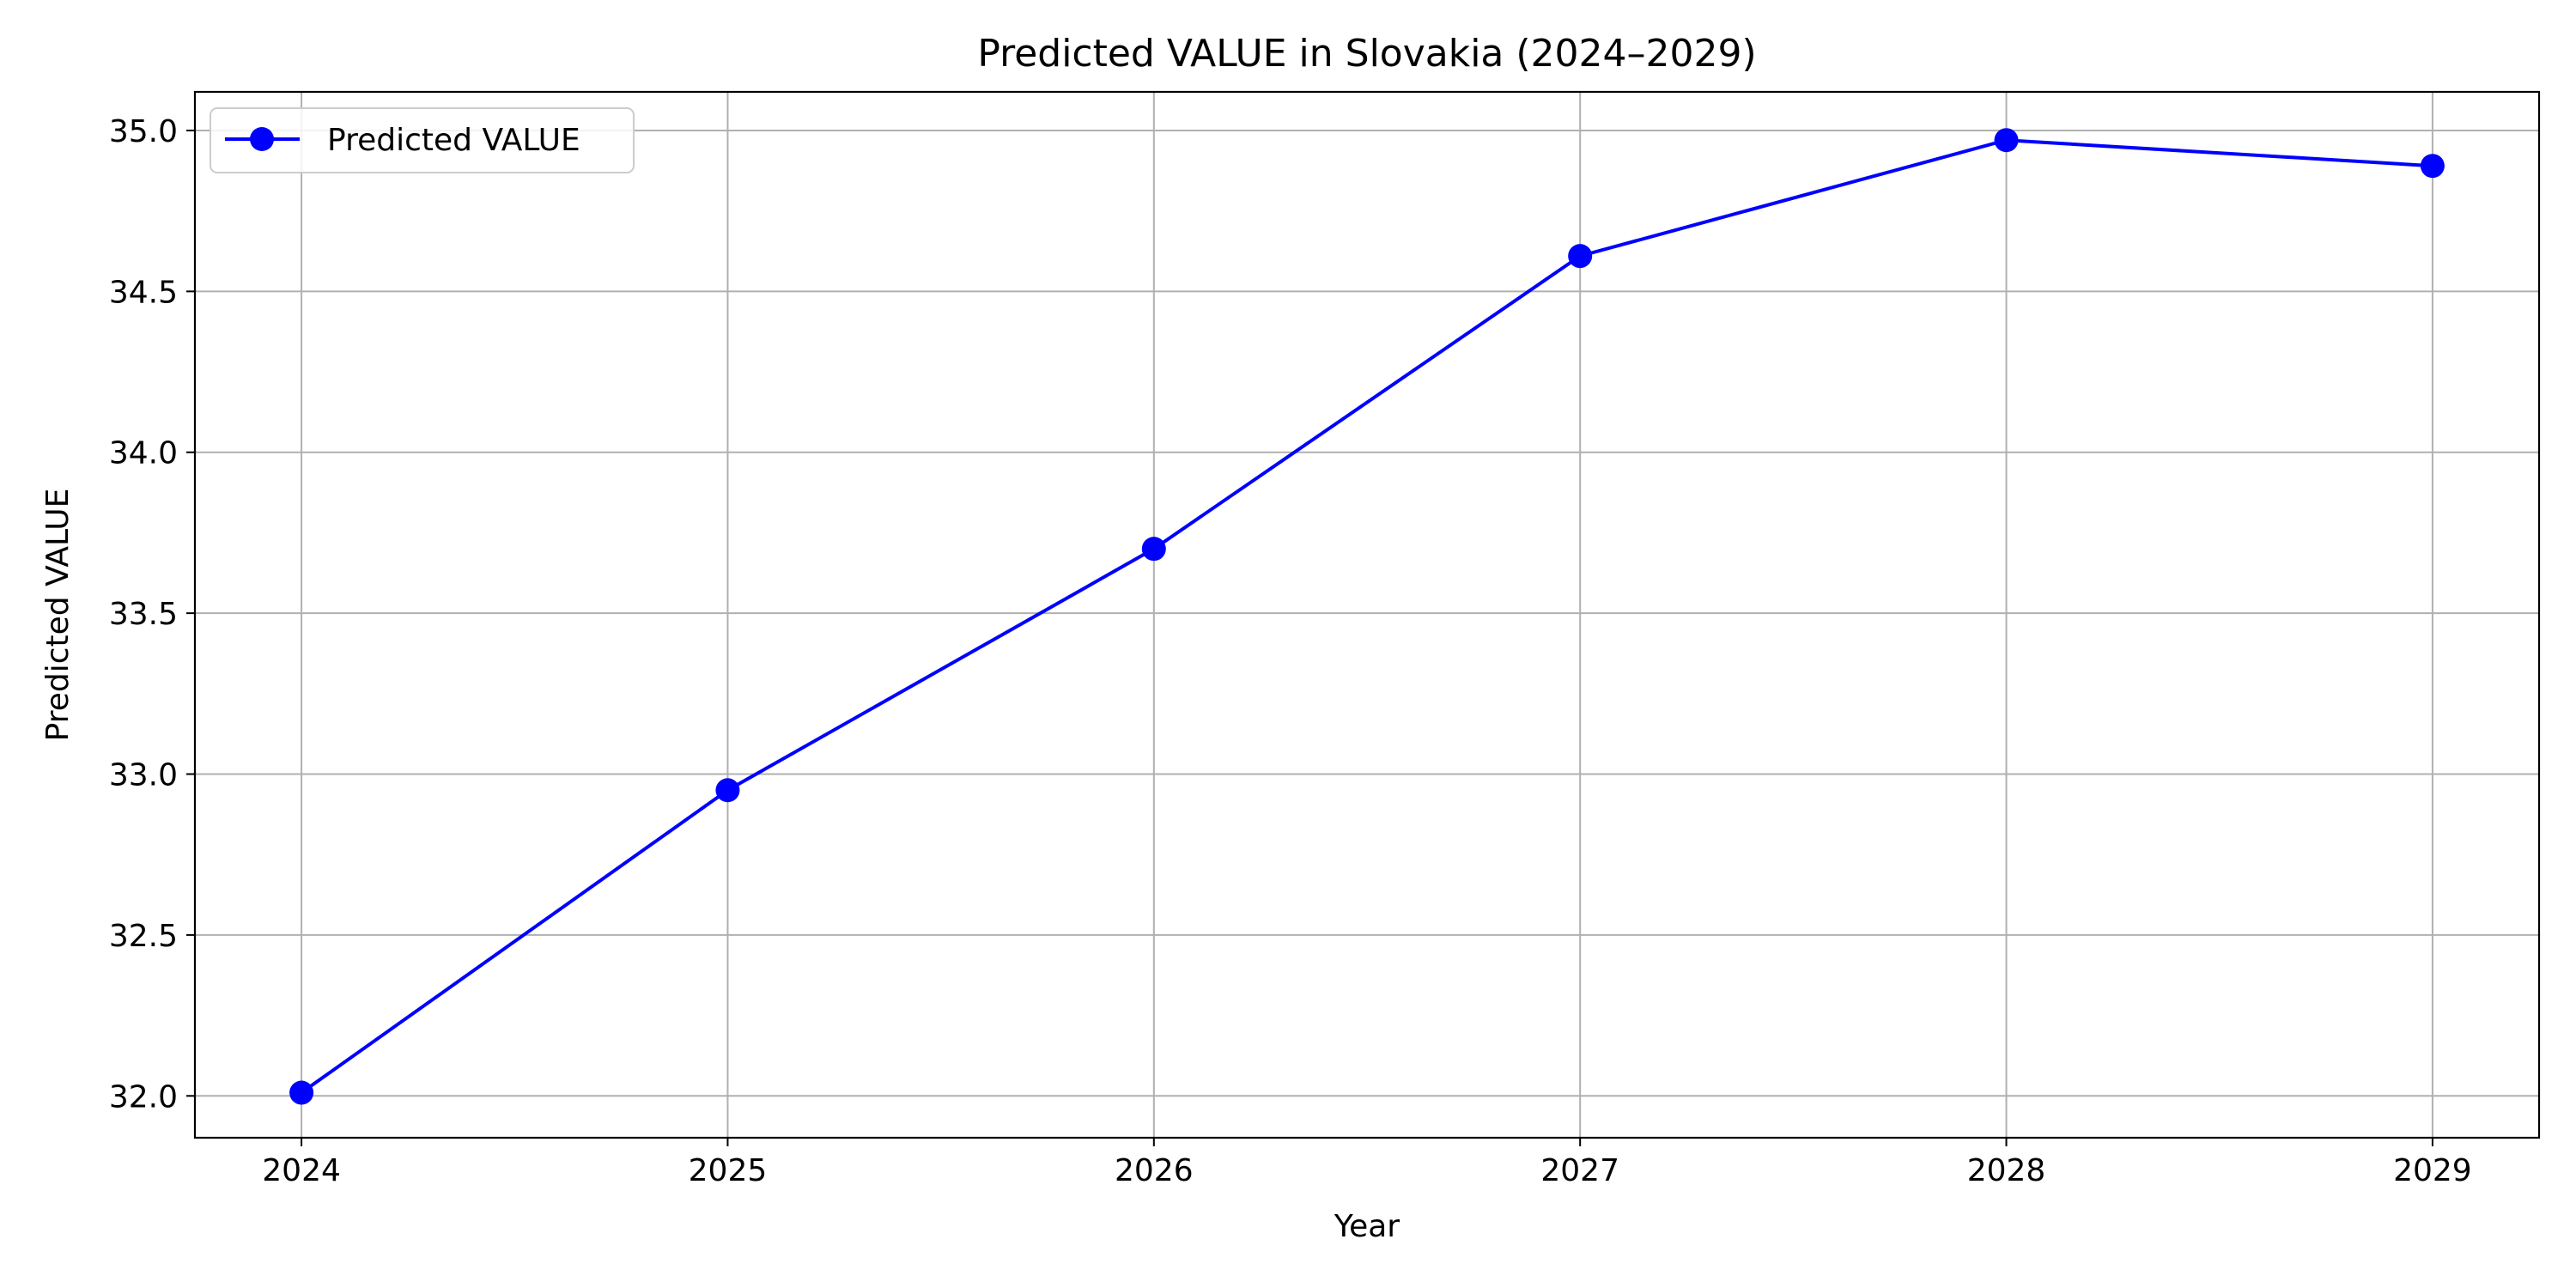 Image resolution: width=2576 pixels, height=1288 pixels. I want to click on x-tick-label: 2029, so click(2433, 1170).